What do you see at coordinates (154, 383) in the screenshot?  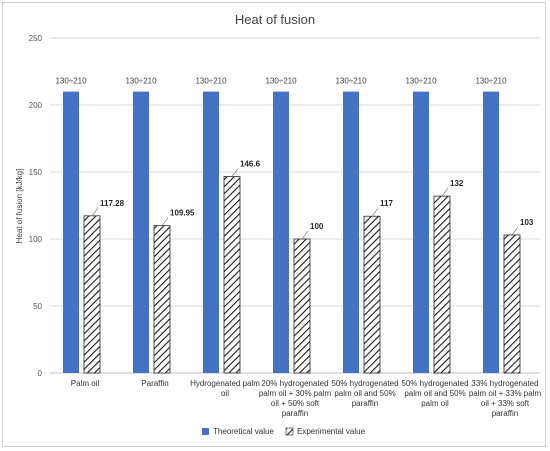 I see `category-label: Paraffin` at bounding box center [154, 383].